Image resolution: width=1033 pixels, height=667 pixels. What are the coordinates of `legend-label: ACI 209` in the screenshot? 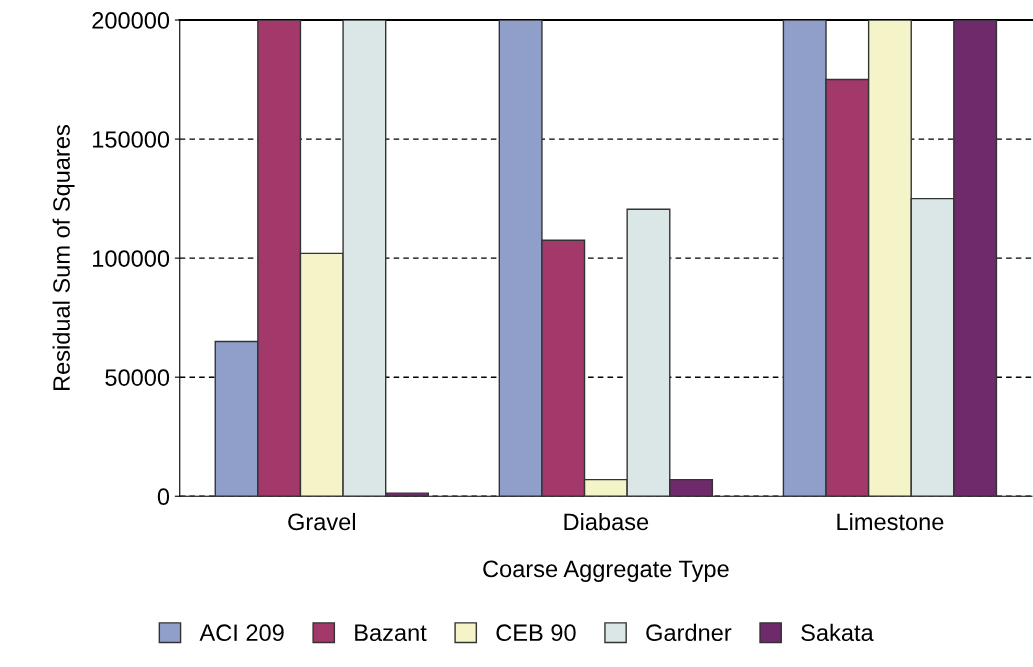 It's located at (241, 633).